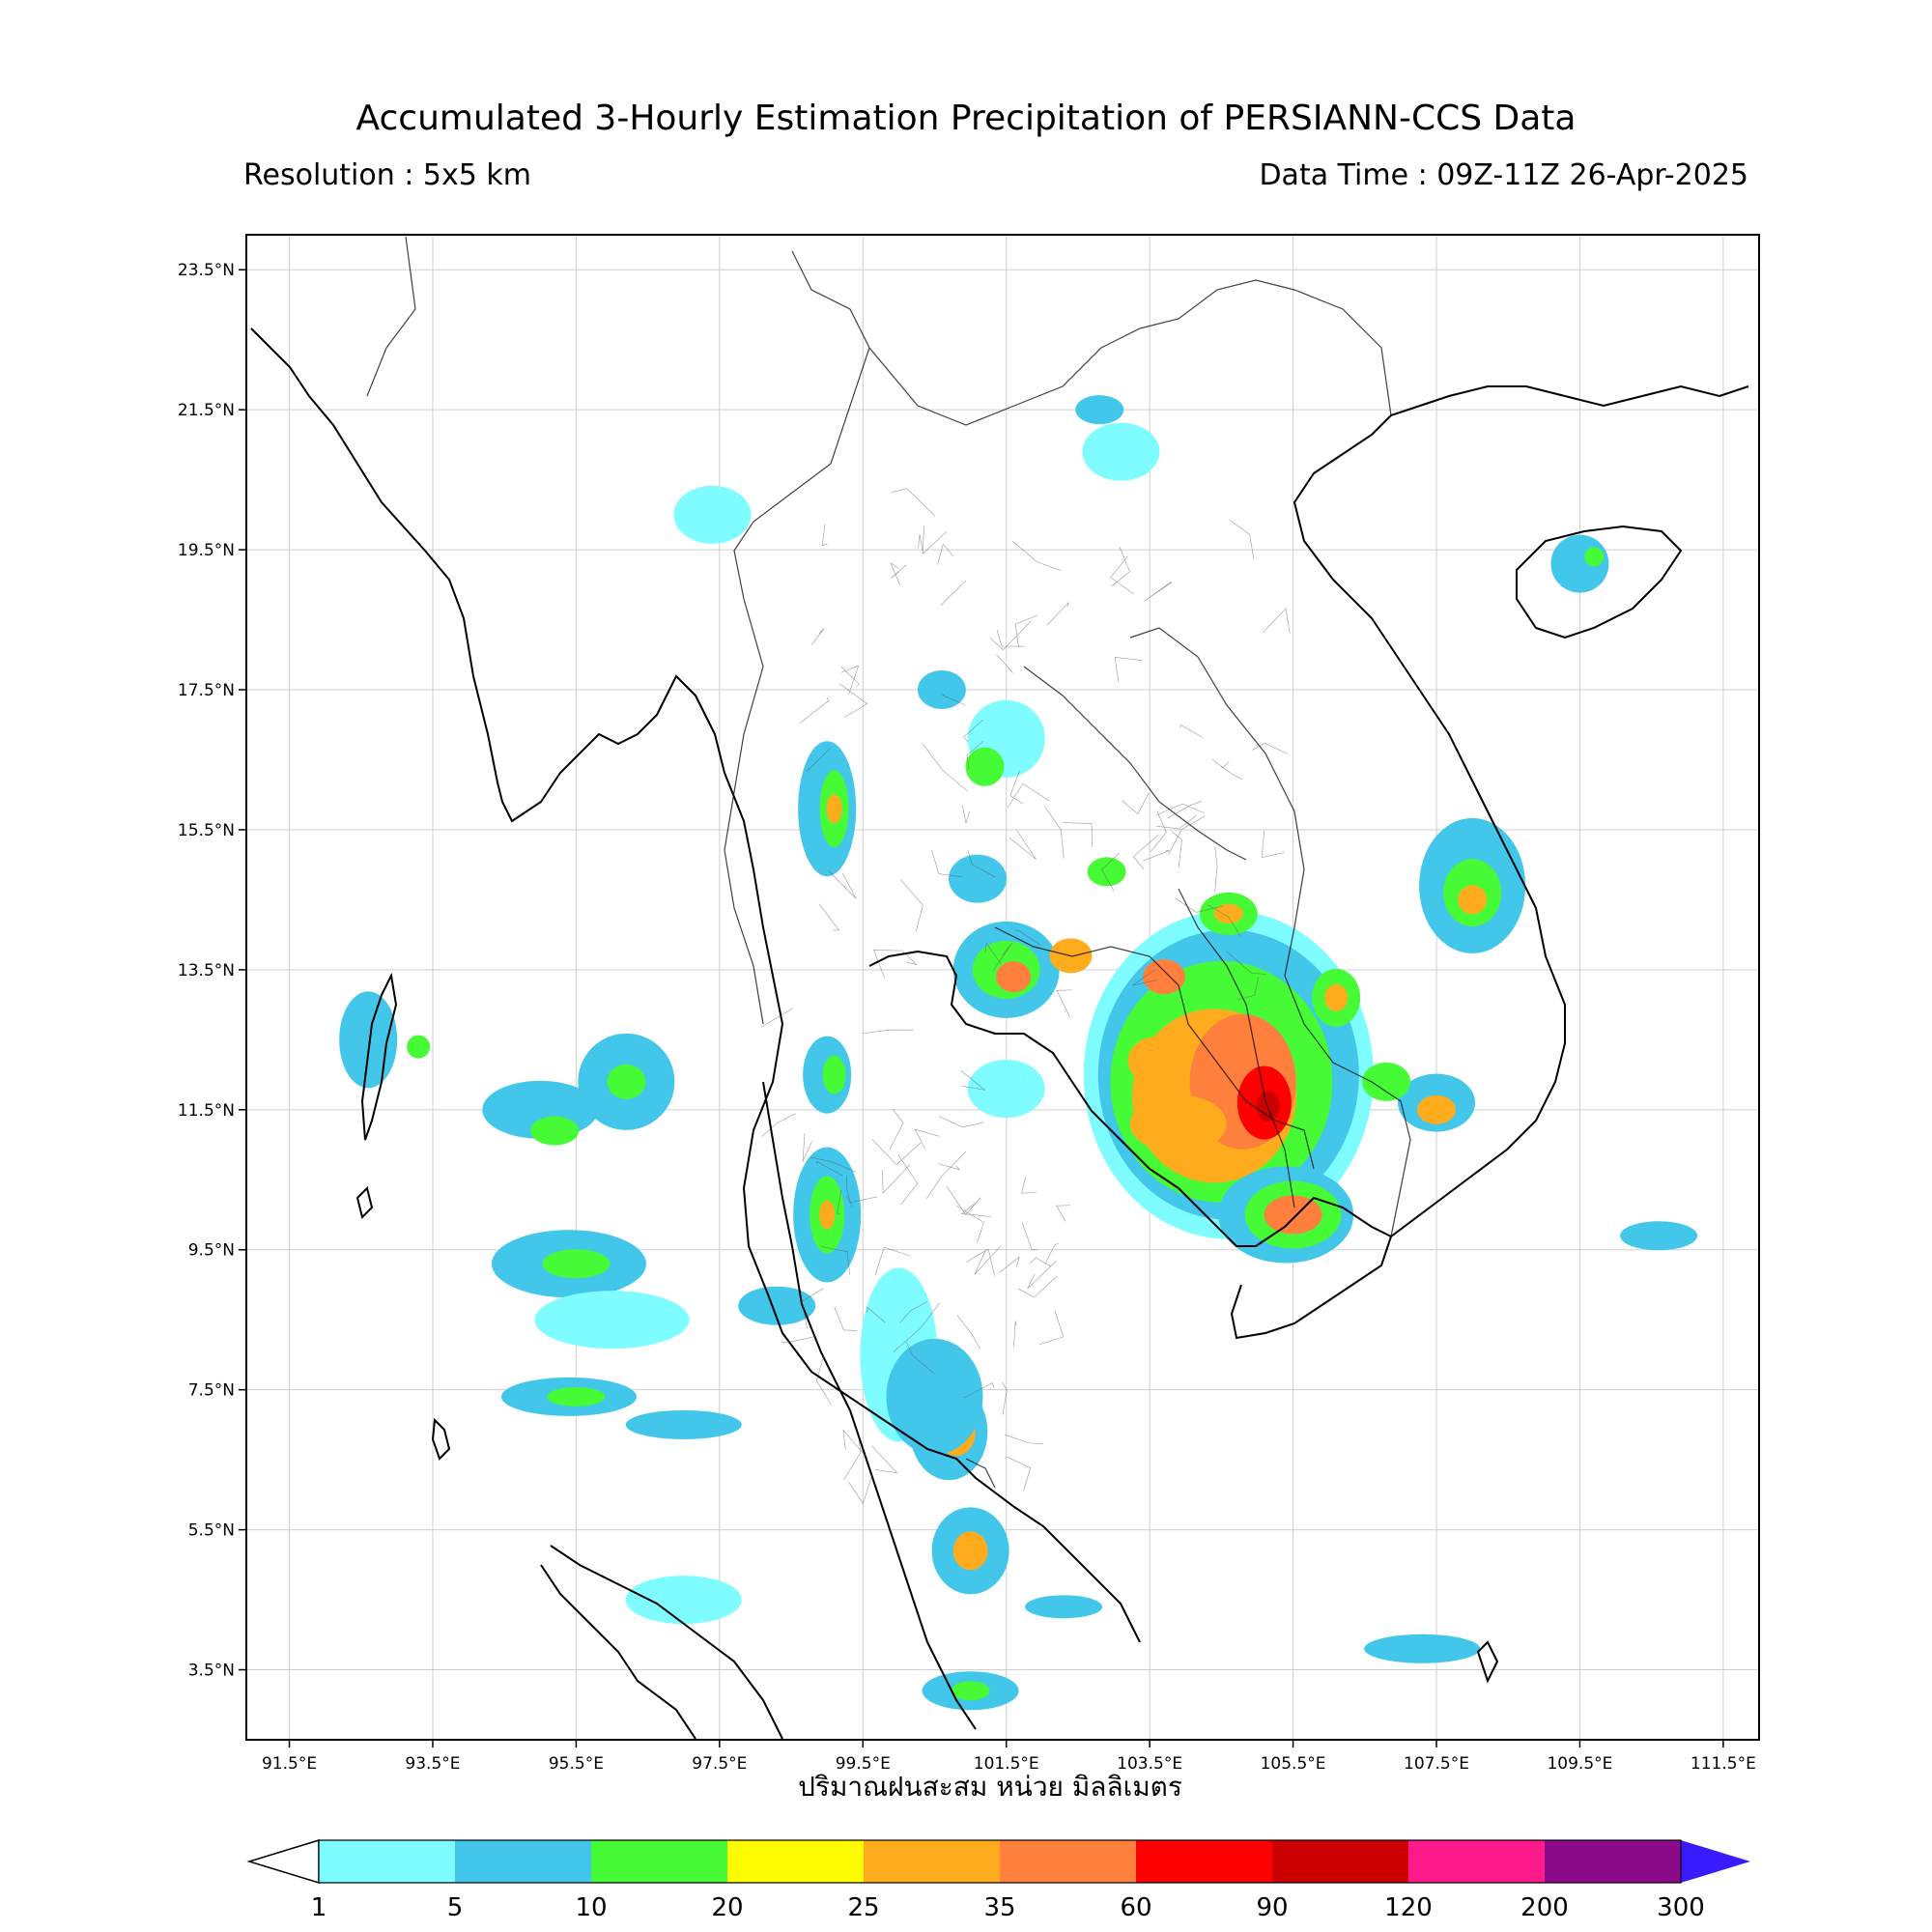 The height and width of the screenshot is (1932, 1932). What do you see at coordinates (206, 410) in the screenshot?
I see `lat-tick-label: 21.5°N` at bounding box center [206, 410].